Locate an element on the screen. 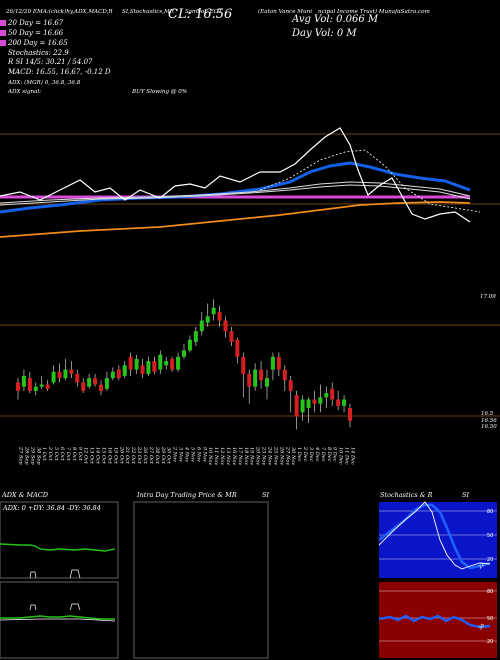  rsi-tick-50: 50 is located at coordinates (490, 619).